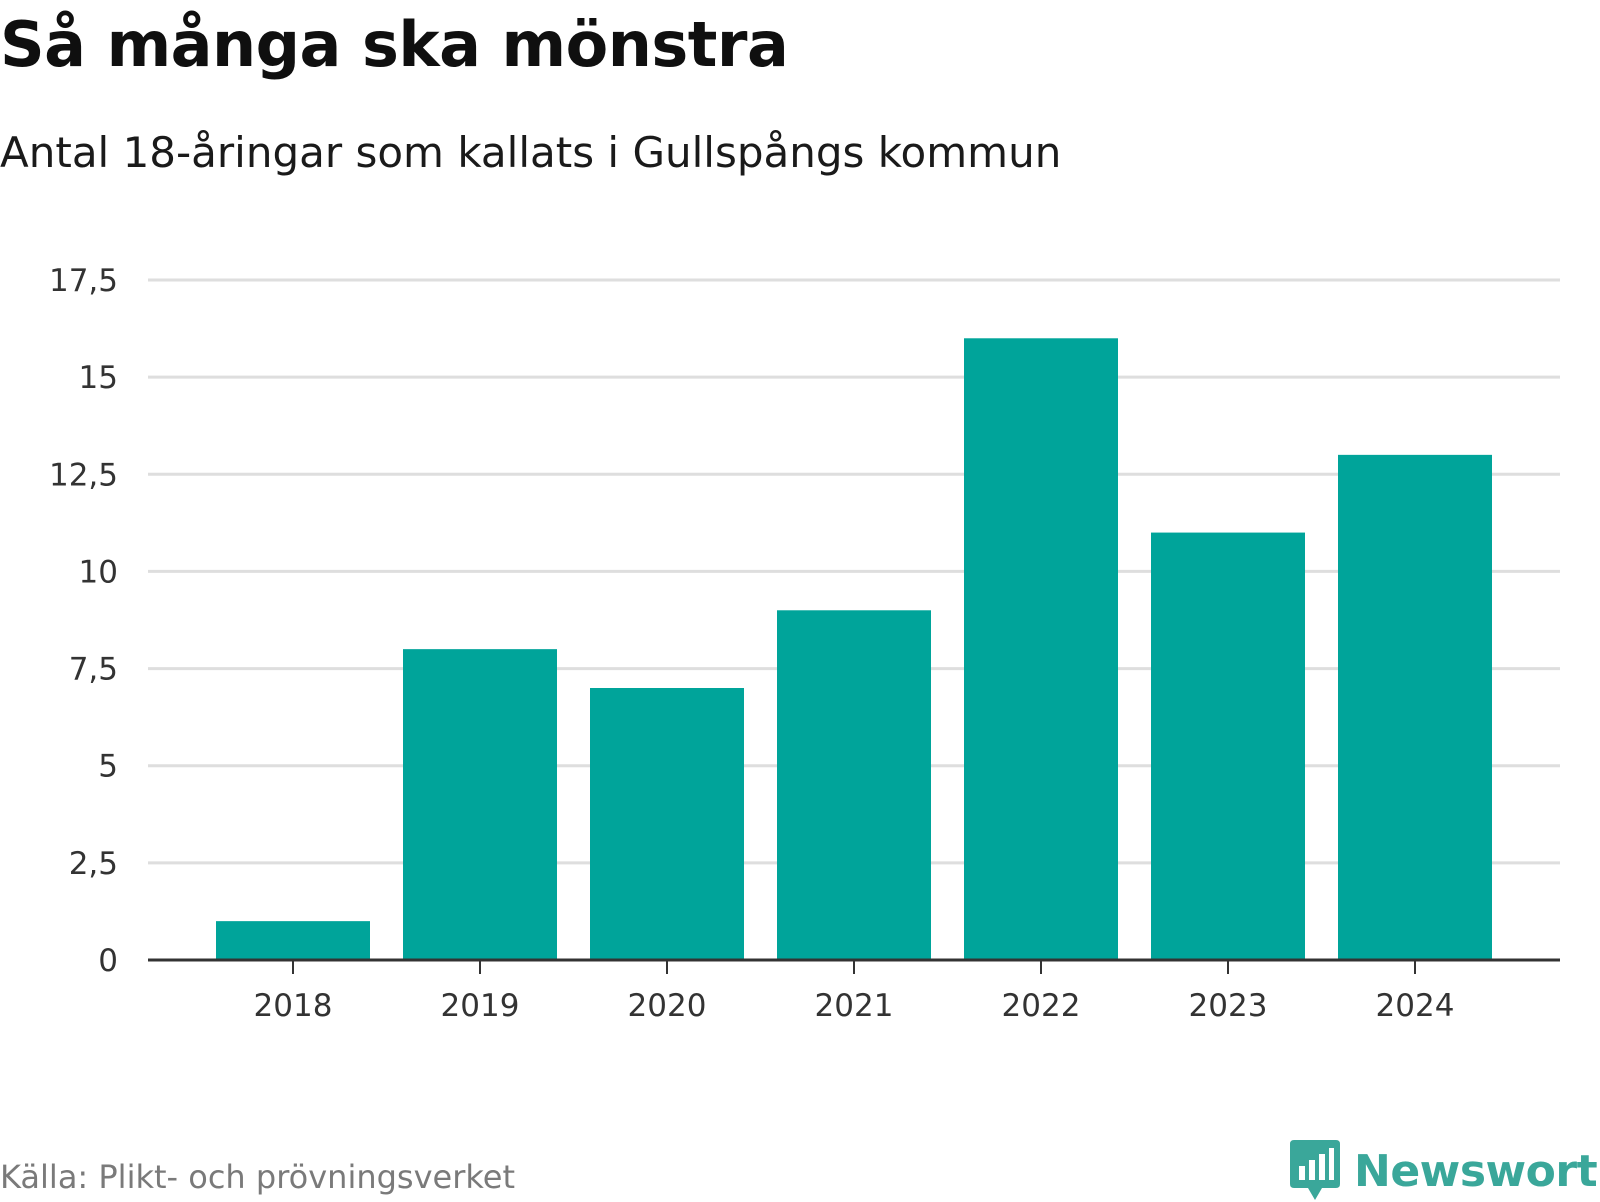 This screenshot has height=1202, width=1600. What do you see at coordinates (83, 281) in the screenshot?
I see `y-tick-label: 17,5` at bounding box center [83, 281].